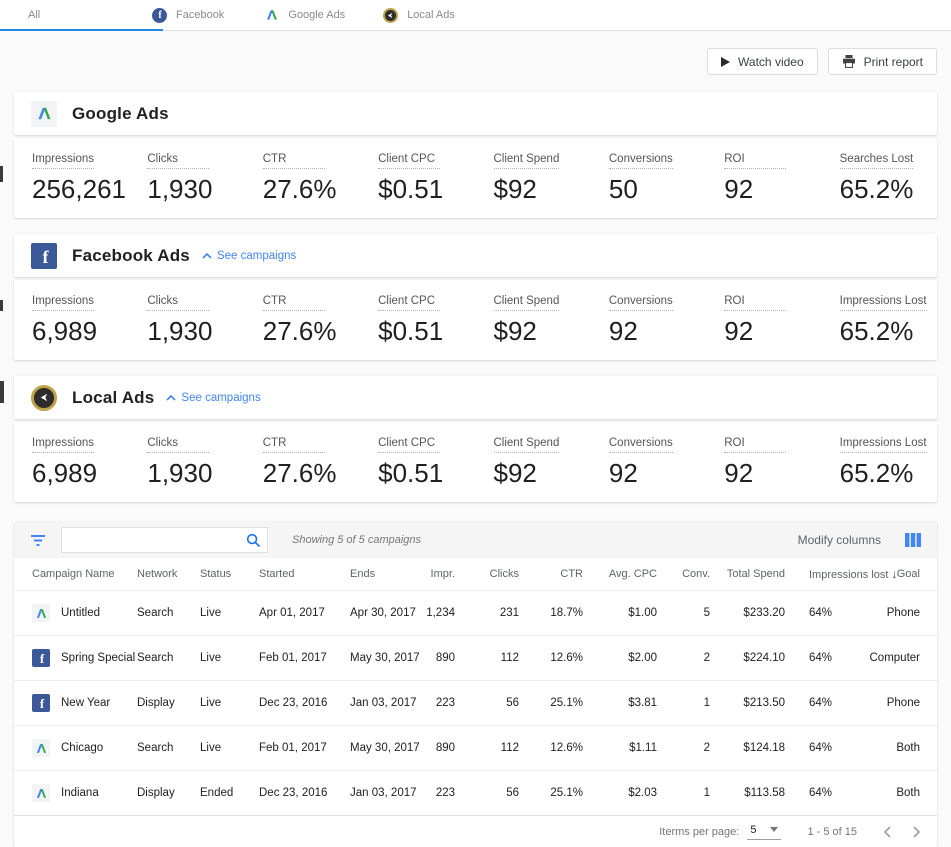 Image resolution: width=951 pixels, height=847 pixels. Describe the element at coordinates (363, 574) in the screenshot. I see `column-header-ends: Ends` at that location.